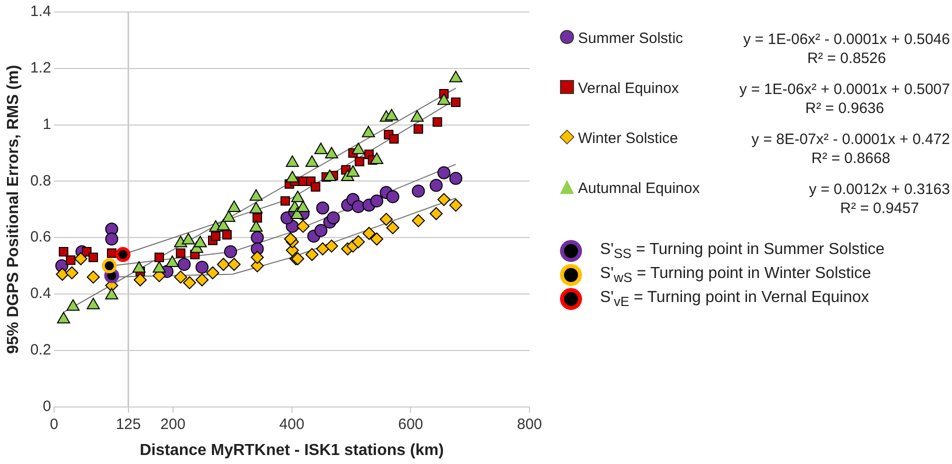  I want to click on legend-label: Winter Solstice, so click(628, 138).